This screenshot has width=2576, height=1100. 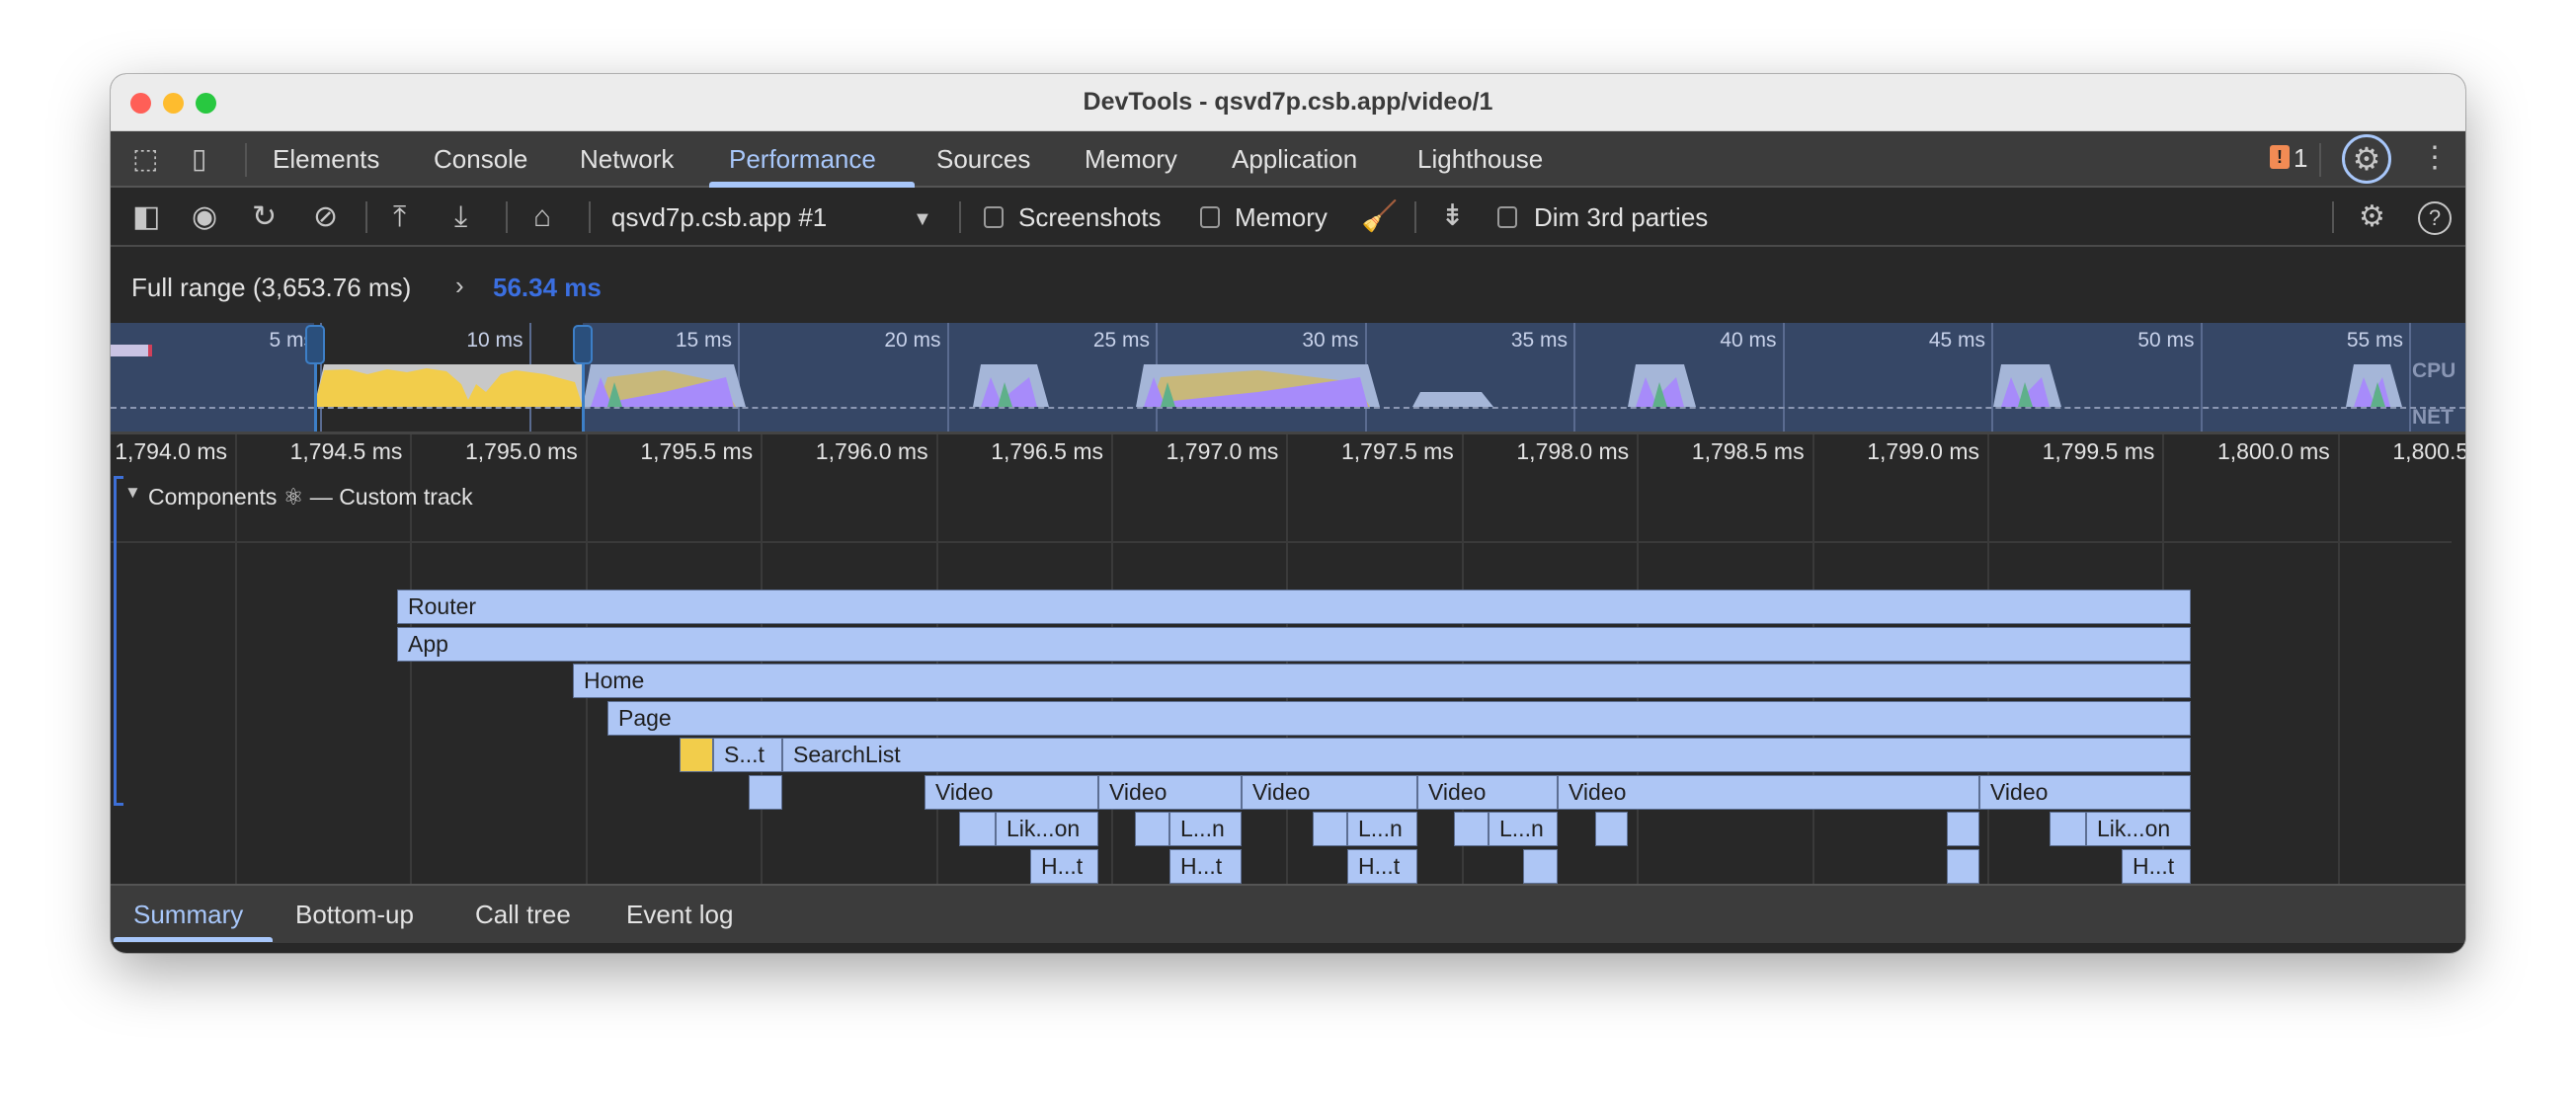 What do you see at coordinates (1288, 102) in the screenshot?
I see `title-bar: DevTools - qsvd7p.csb.app/video/1` at bounding box center [1288, 102].